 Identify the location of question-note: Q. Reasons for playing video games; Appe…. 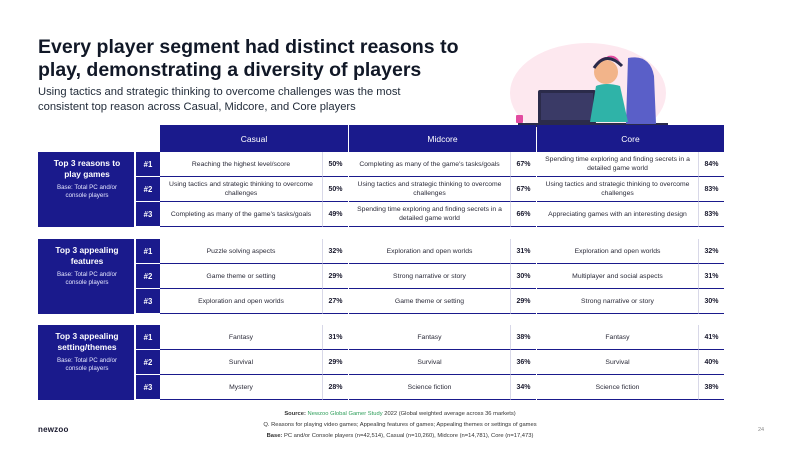
(400, 425).